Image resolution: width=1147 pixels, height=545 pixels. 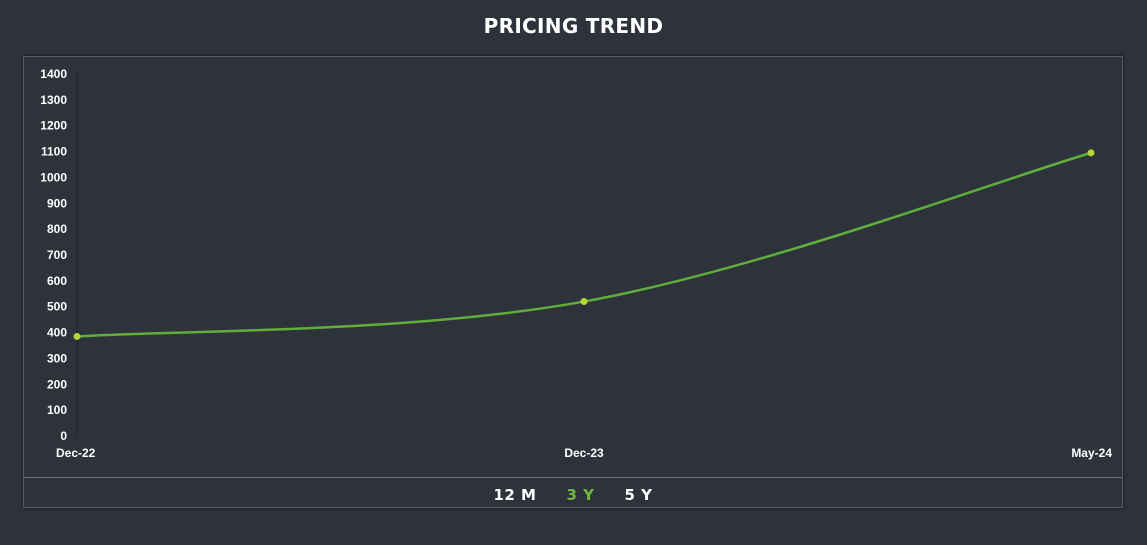 What do you see at coordinates (573, 26) in the screenshot?
I see `chart-title: PRICING TREND` at bounding box center [573, 26].